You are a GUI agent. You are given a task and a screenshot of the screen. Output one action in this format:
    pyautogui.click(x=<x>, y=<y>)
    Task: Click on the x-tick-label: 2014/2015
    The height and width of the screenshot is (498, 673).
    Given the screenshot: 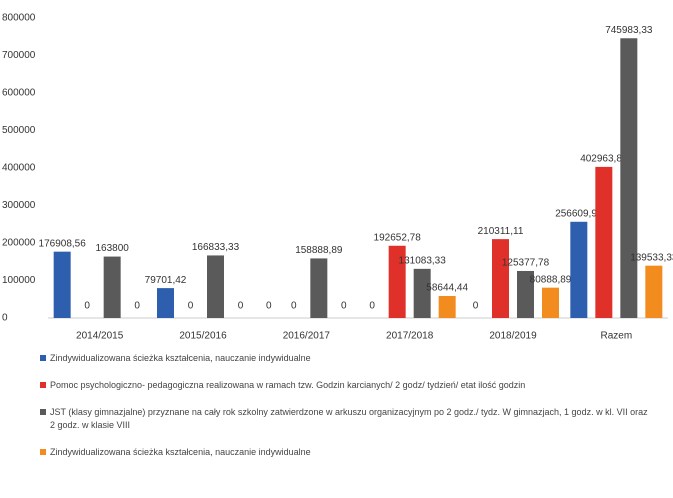 What is the action you would take?
    pyautogui.click(x=100, y=336)
    